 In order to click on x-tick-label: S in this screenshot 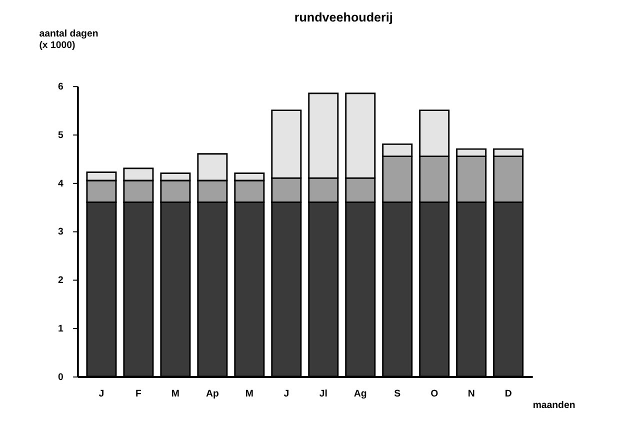, I will do `click(398, 394)`.